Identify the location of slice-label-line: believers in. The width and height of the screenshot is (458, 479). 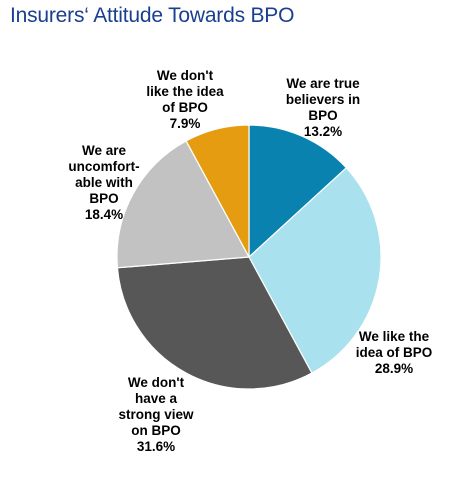
(323, 99).